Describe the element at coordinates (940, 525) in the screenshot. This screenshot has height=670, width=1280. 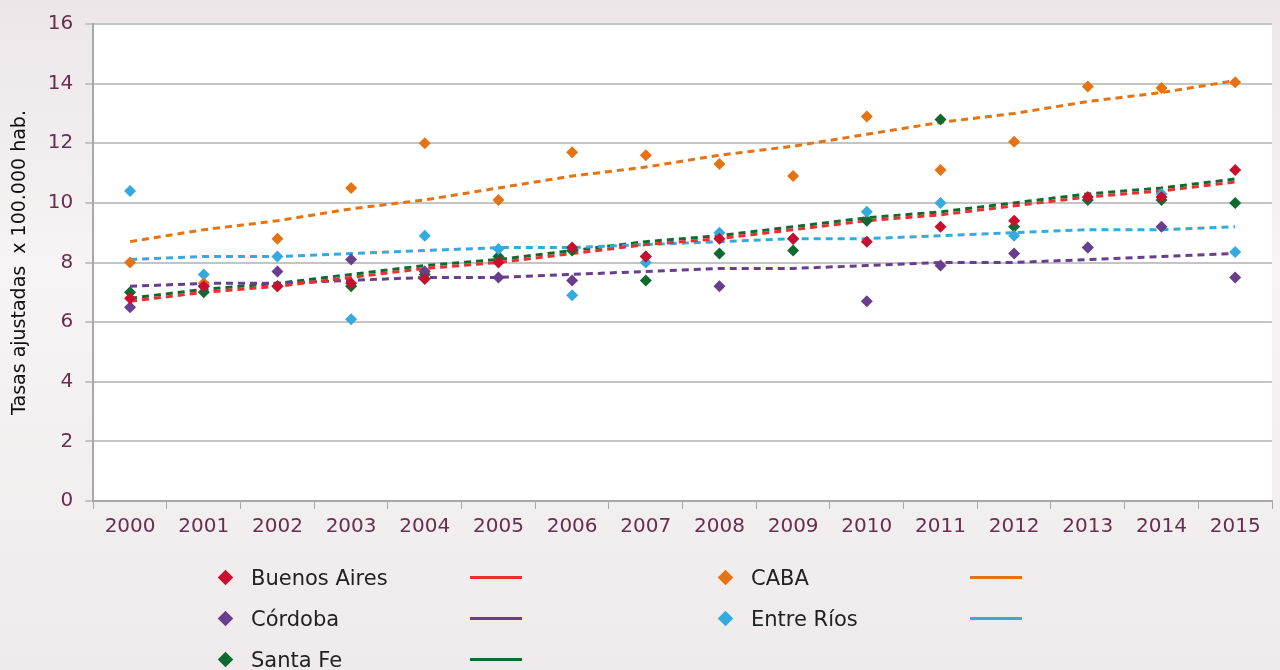
I see `x-tick-label: 2011` at that location.